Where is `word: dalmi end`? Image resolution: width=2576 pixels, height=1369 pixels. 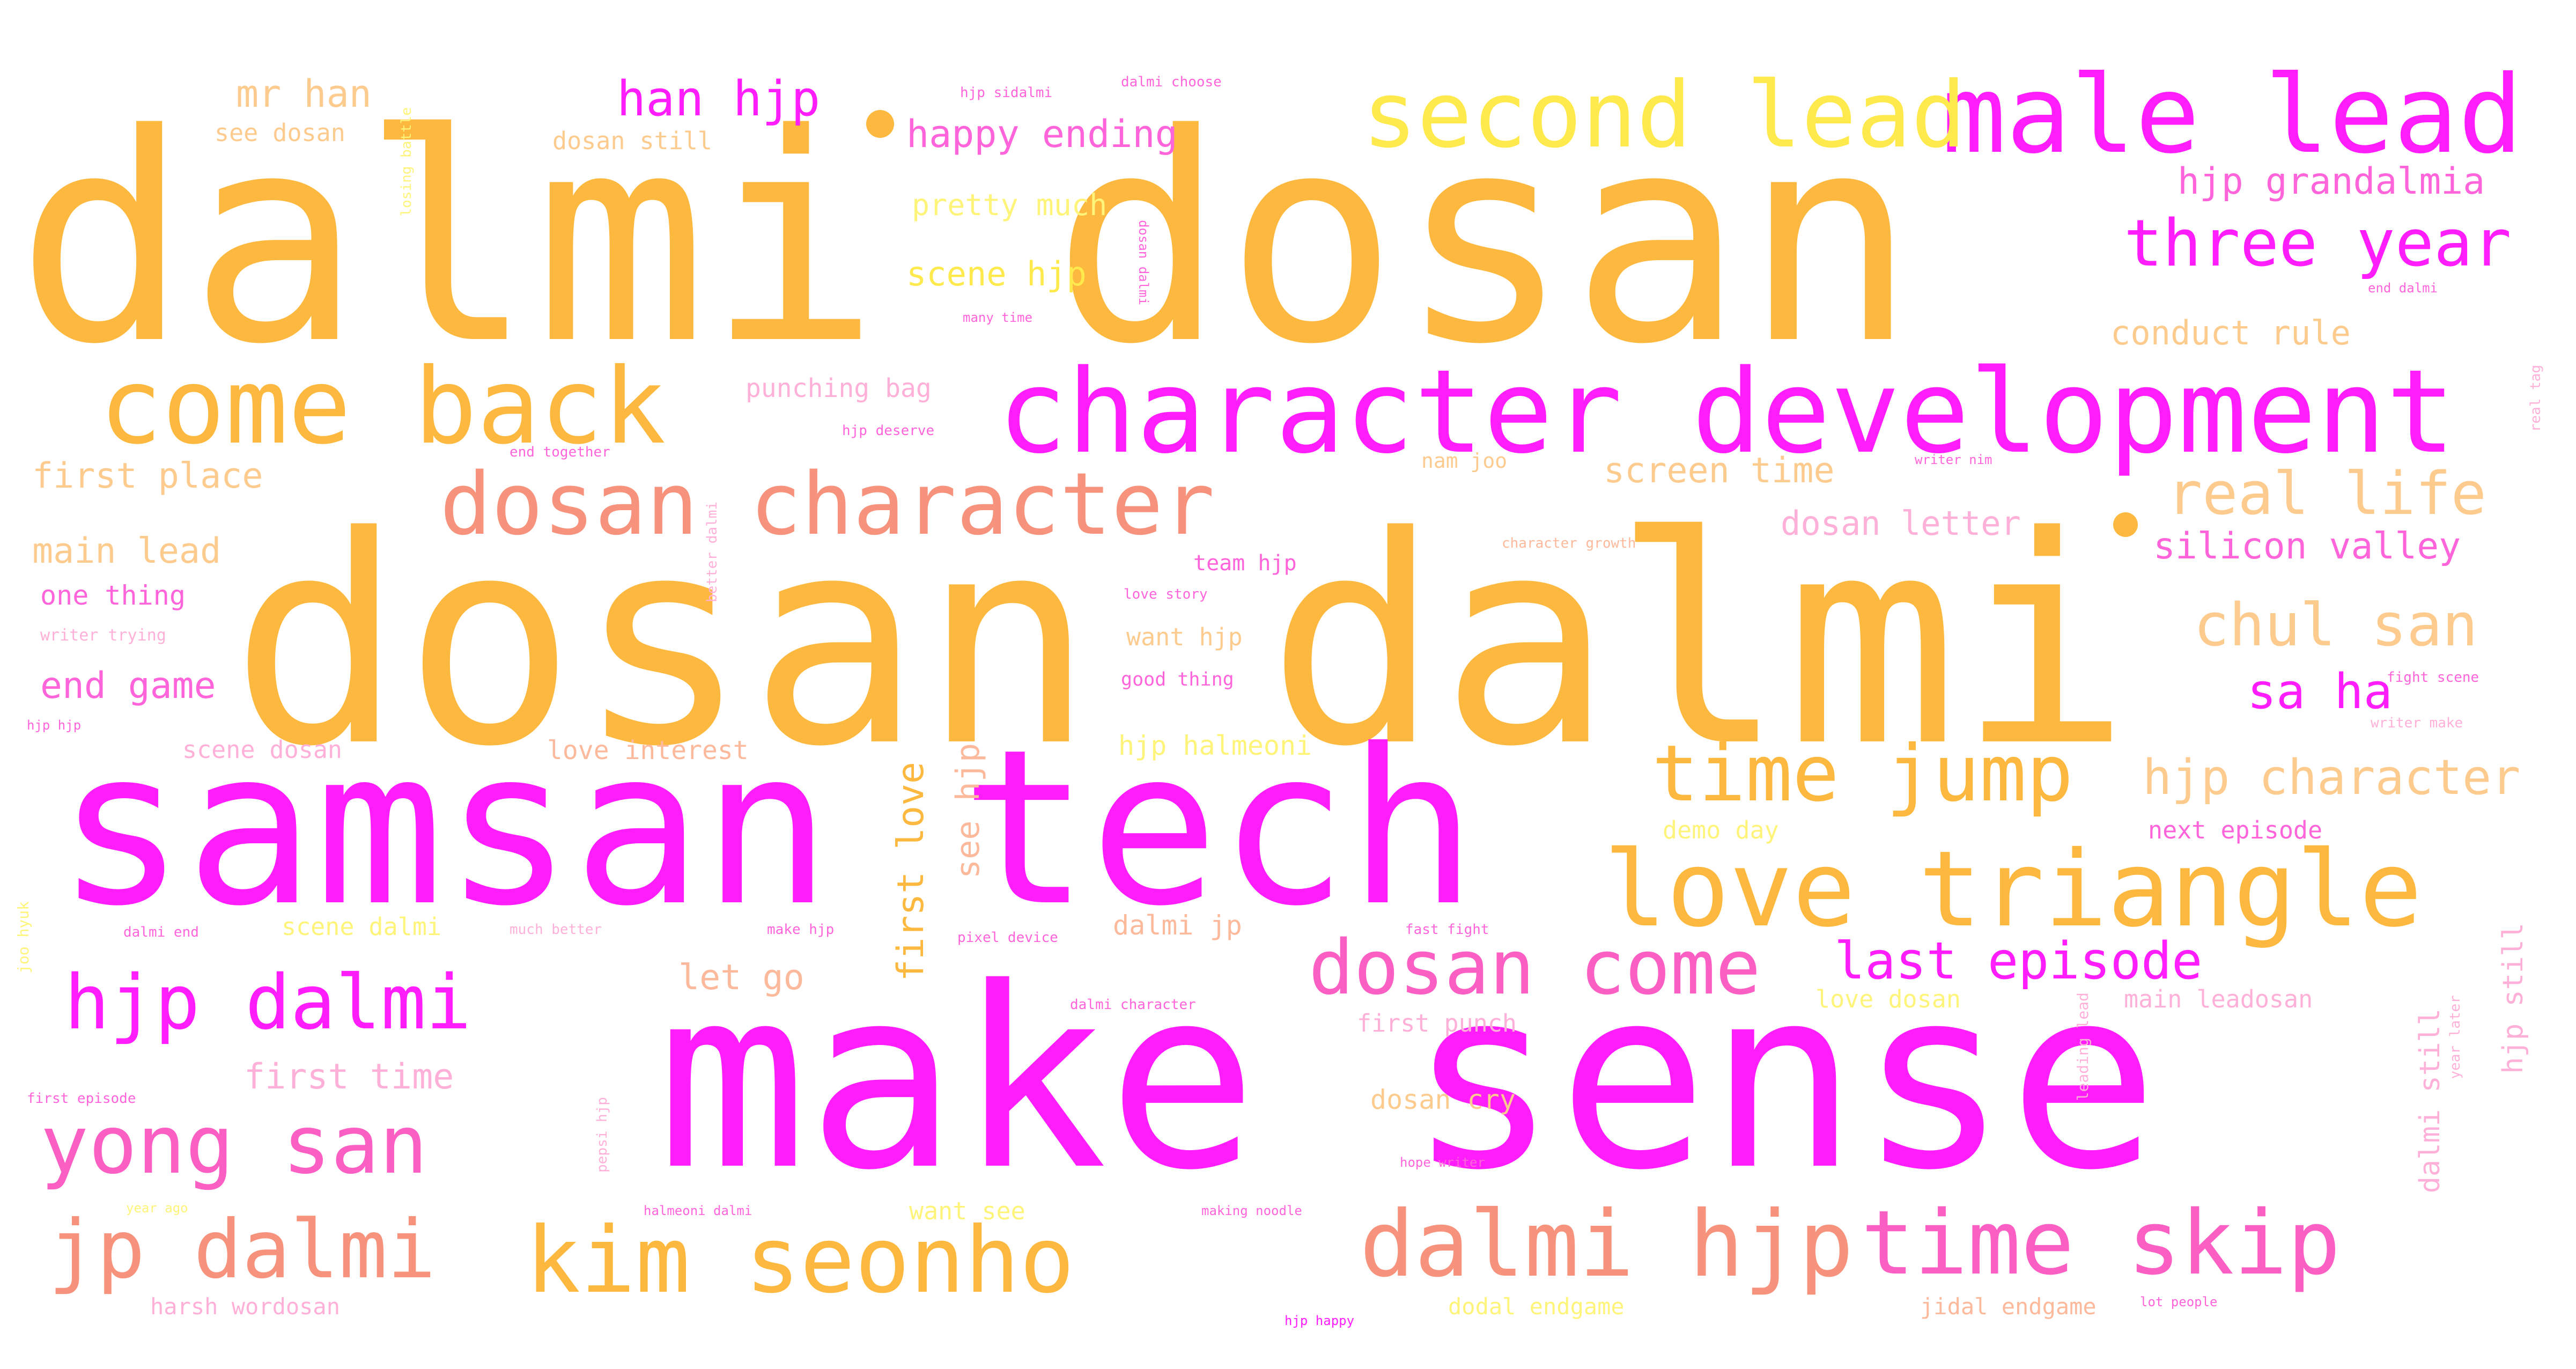
word: dalmi end is located at coordinates (161, 932).